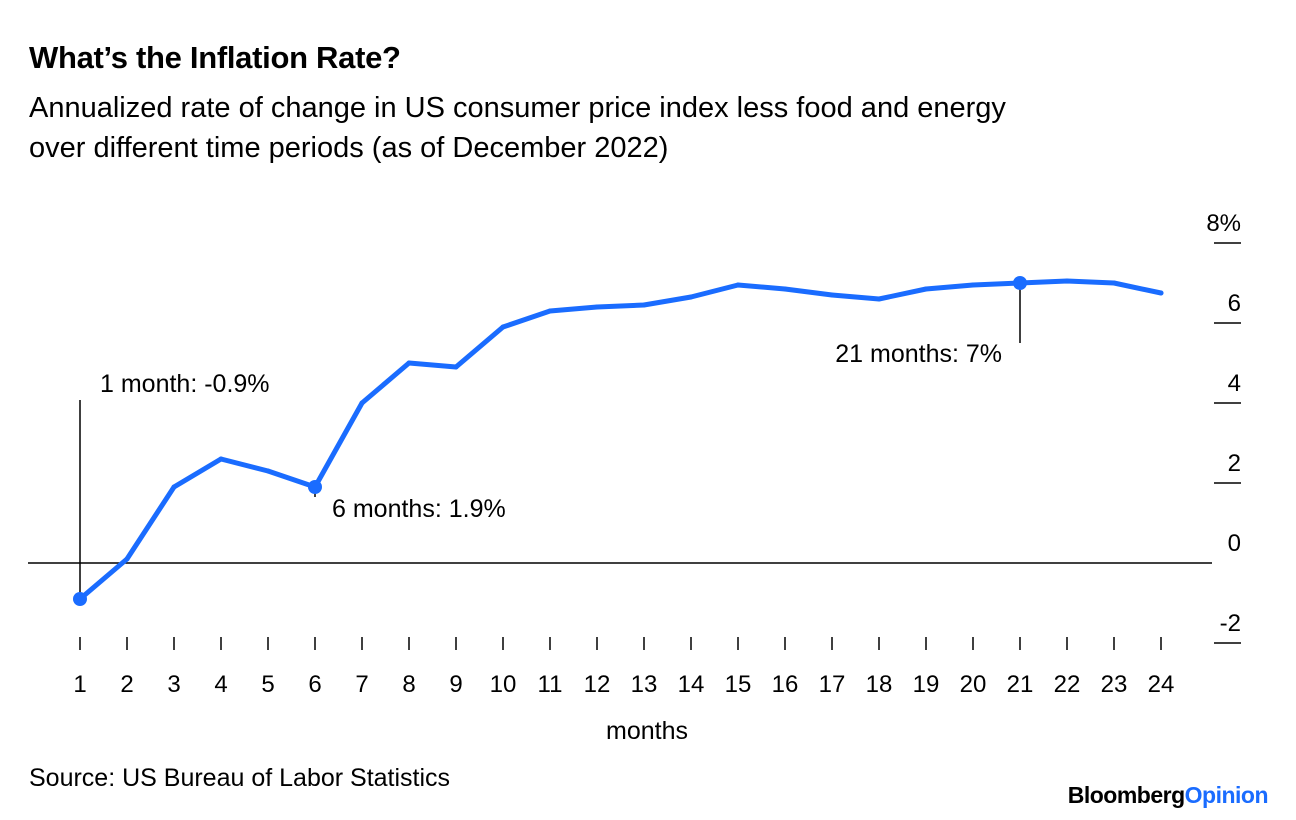 The width and height of the screenshot is (1296, 820). I want to click on x-tick-label-11: 12, so click(597, 684).